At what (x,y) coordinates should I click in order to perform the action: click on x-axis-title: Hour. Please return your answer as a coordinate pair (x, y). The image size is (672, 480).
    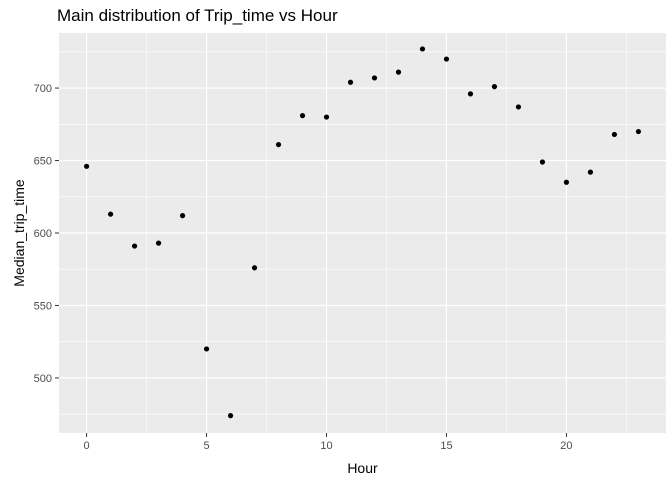
    Looking at the image, I should click on (362, 468).